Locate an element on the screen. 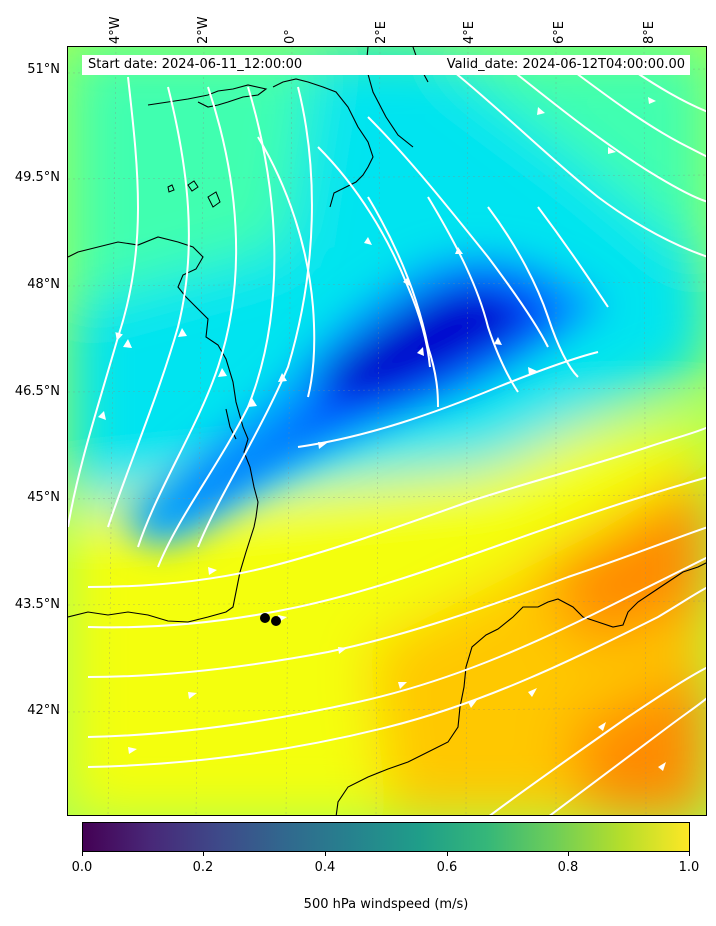 Image resolution: width=716 pixels, height=926 pixels. lon-label-4e: 4°E is located at coordinates (469, 32).